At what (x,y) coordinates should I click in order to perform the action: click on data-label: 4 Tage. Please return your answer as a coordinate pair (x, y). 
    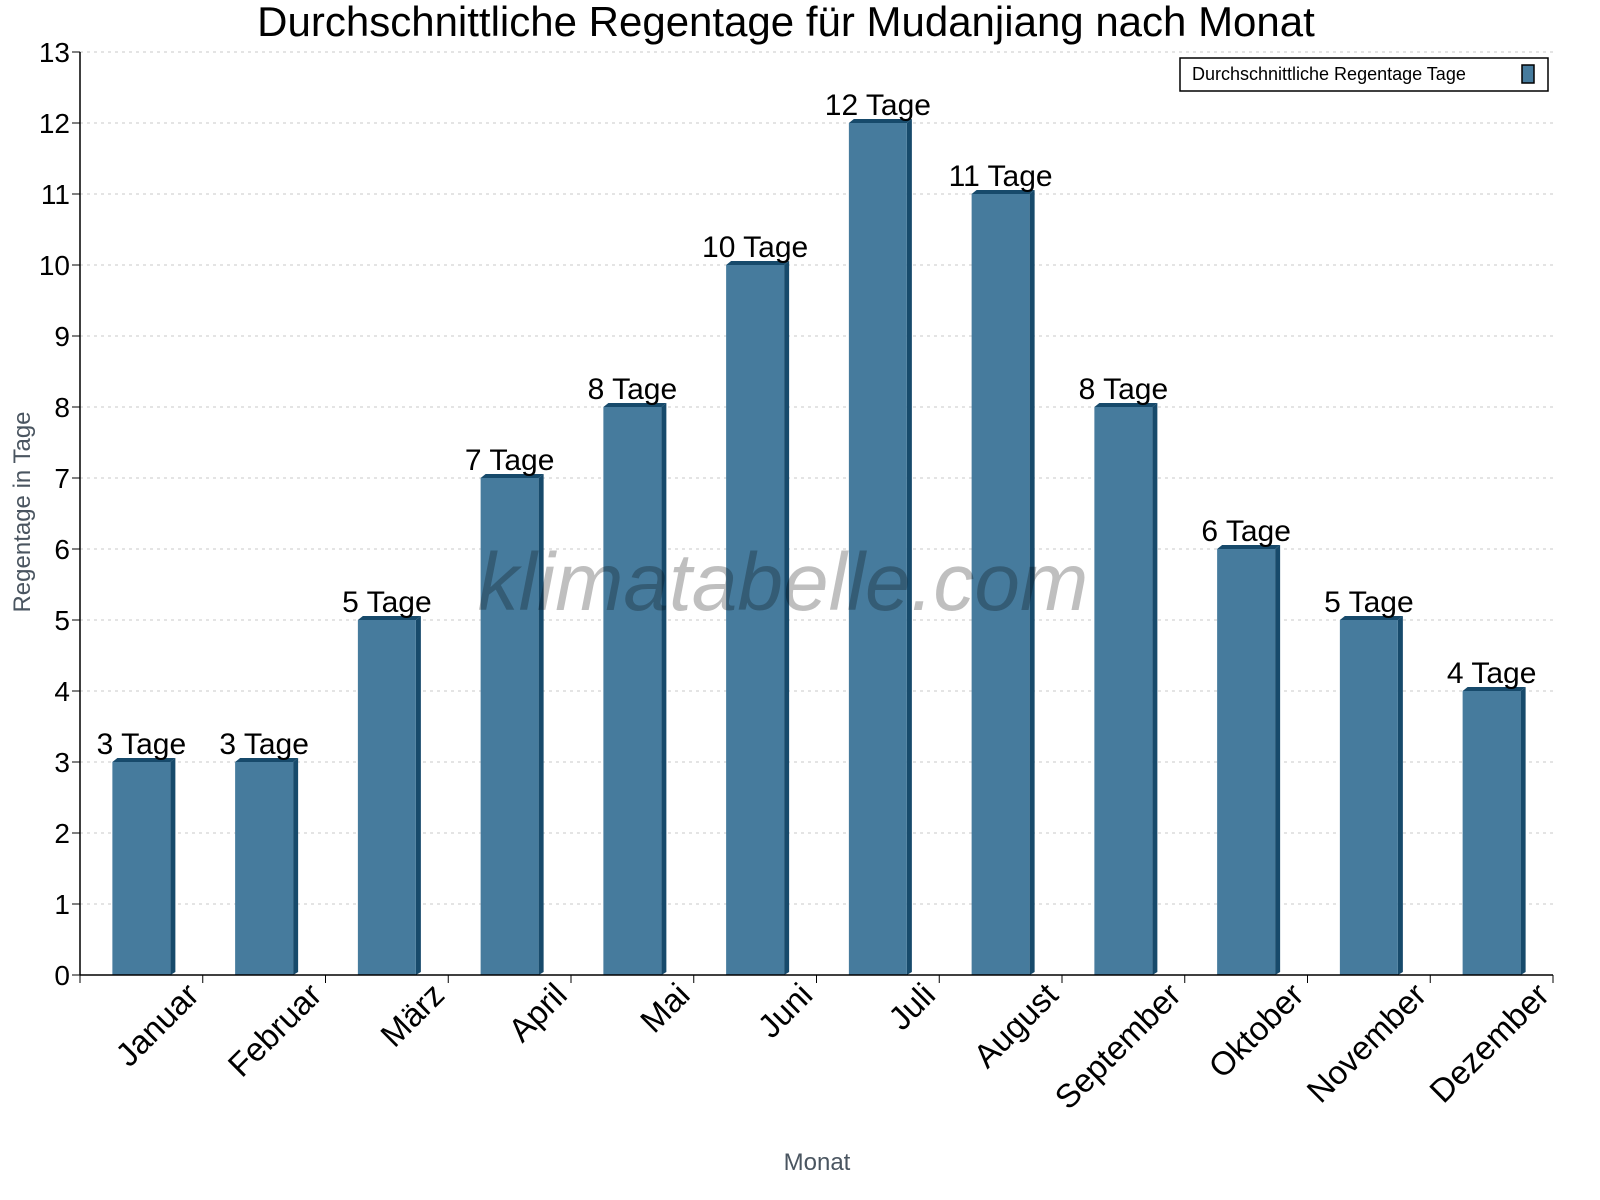
    Looking at the image, I should click on (1492, 673).